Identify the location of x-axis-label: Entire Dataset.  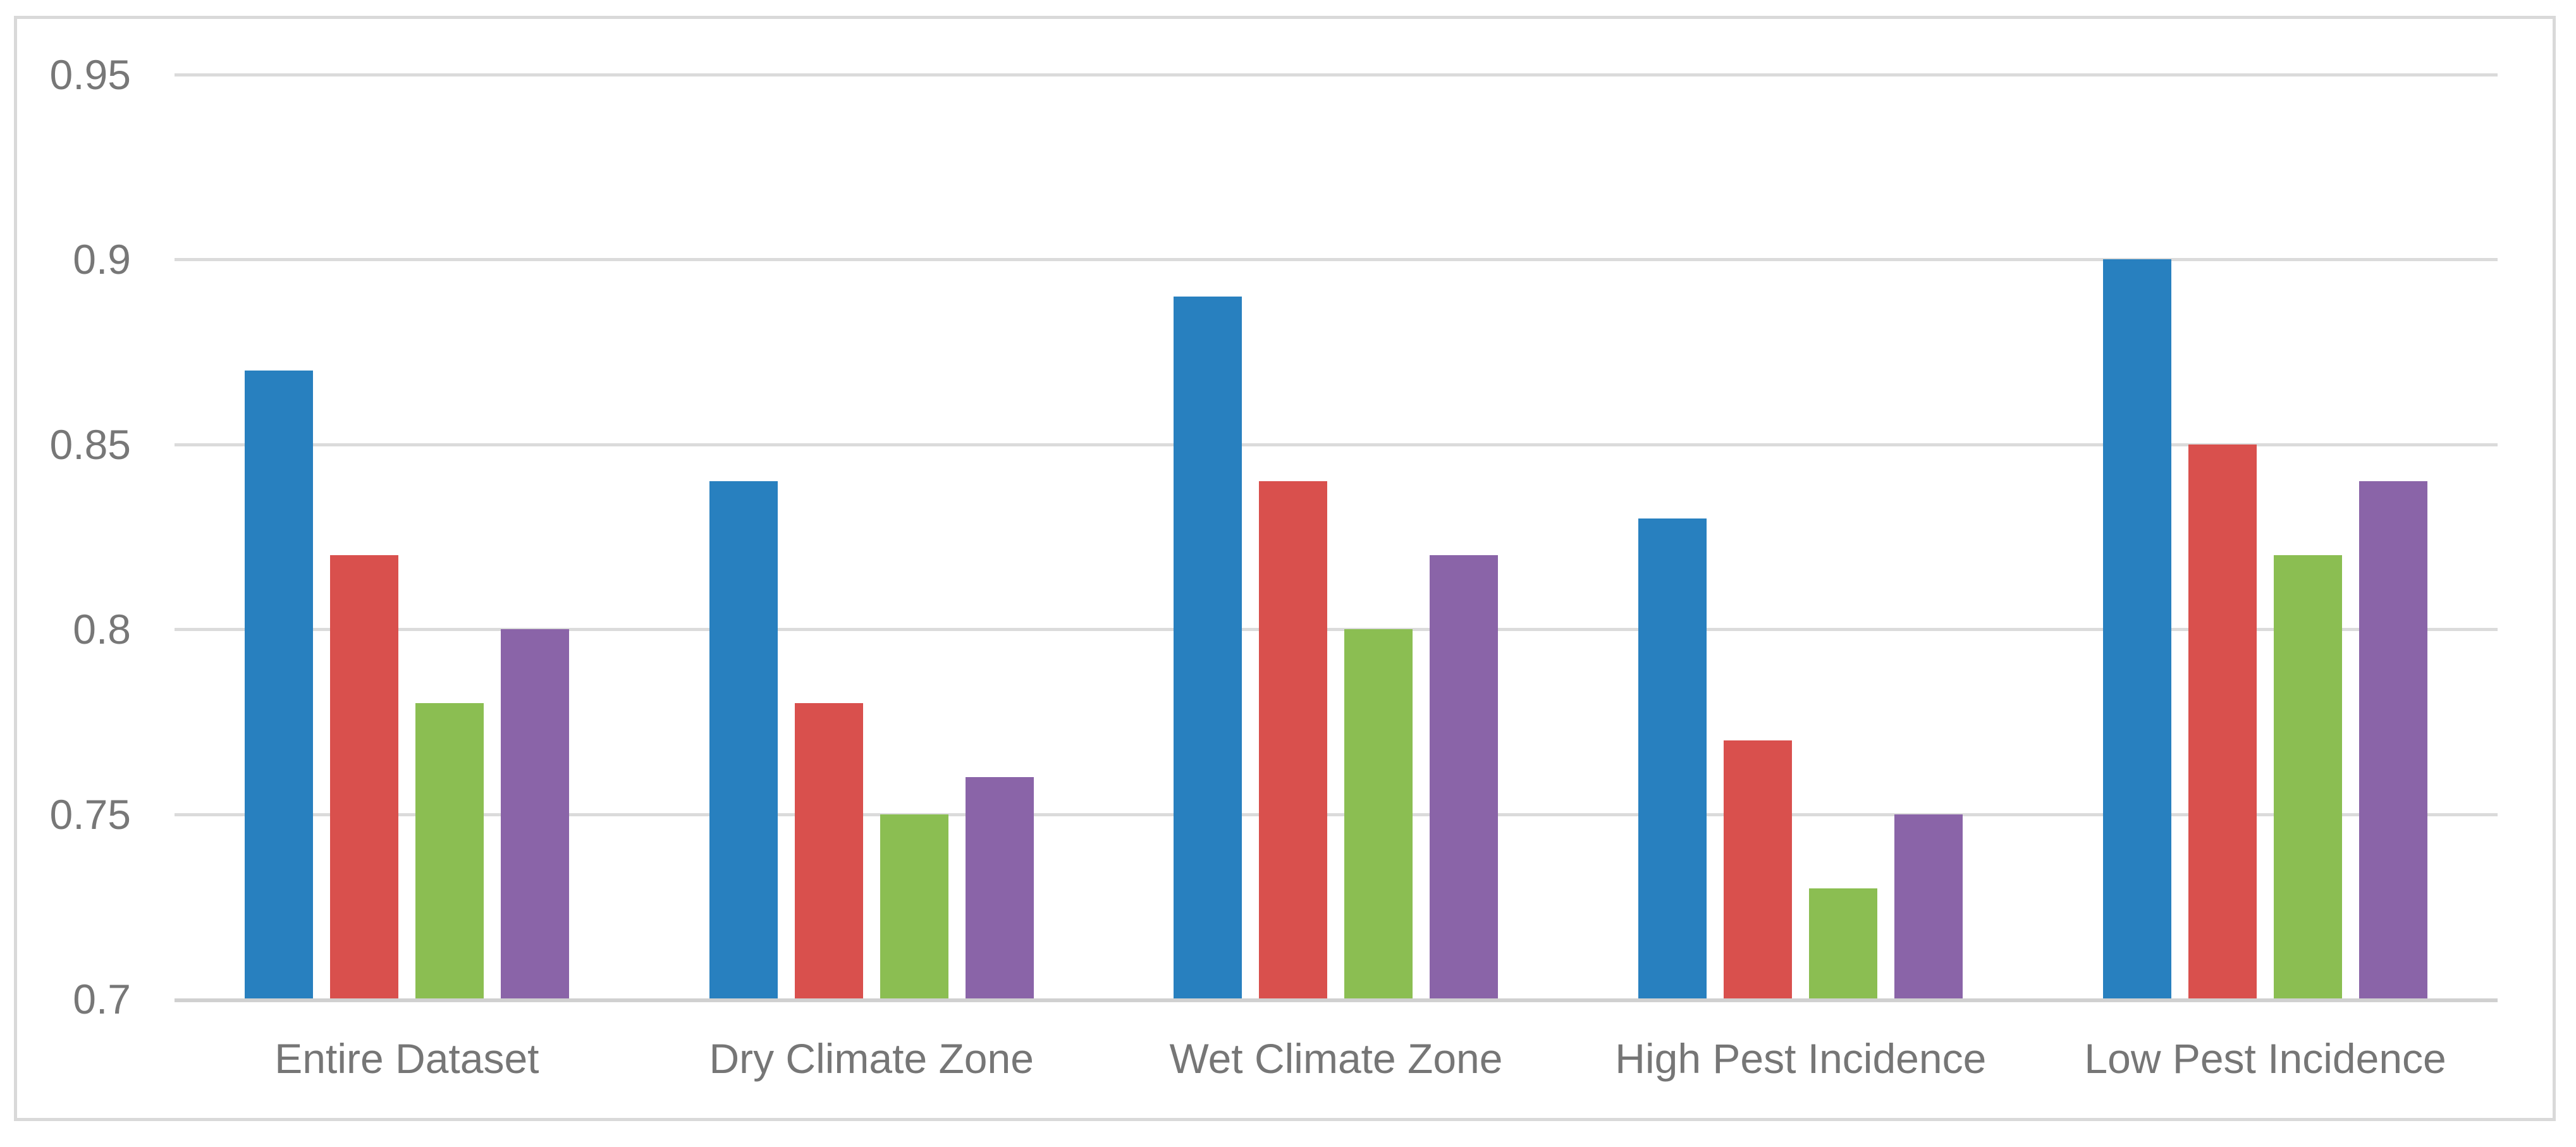
(406, 1058).